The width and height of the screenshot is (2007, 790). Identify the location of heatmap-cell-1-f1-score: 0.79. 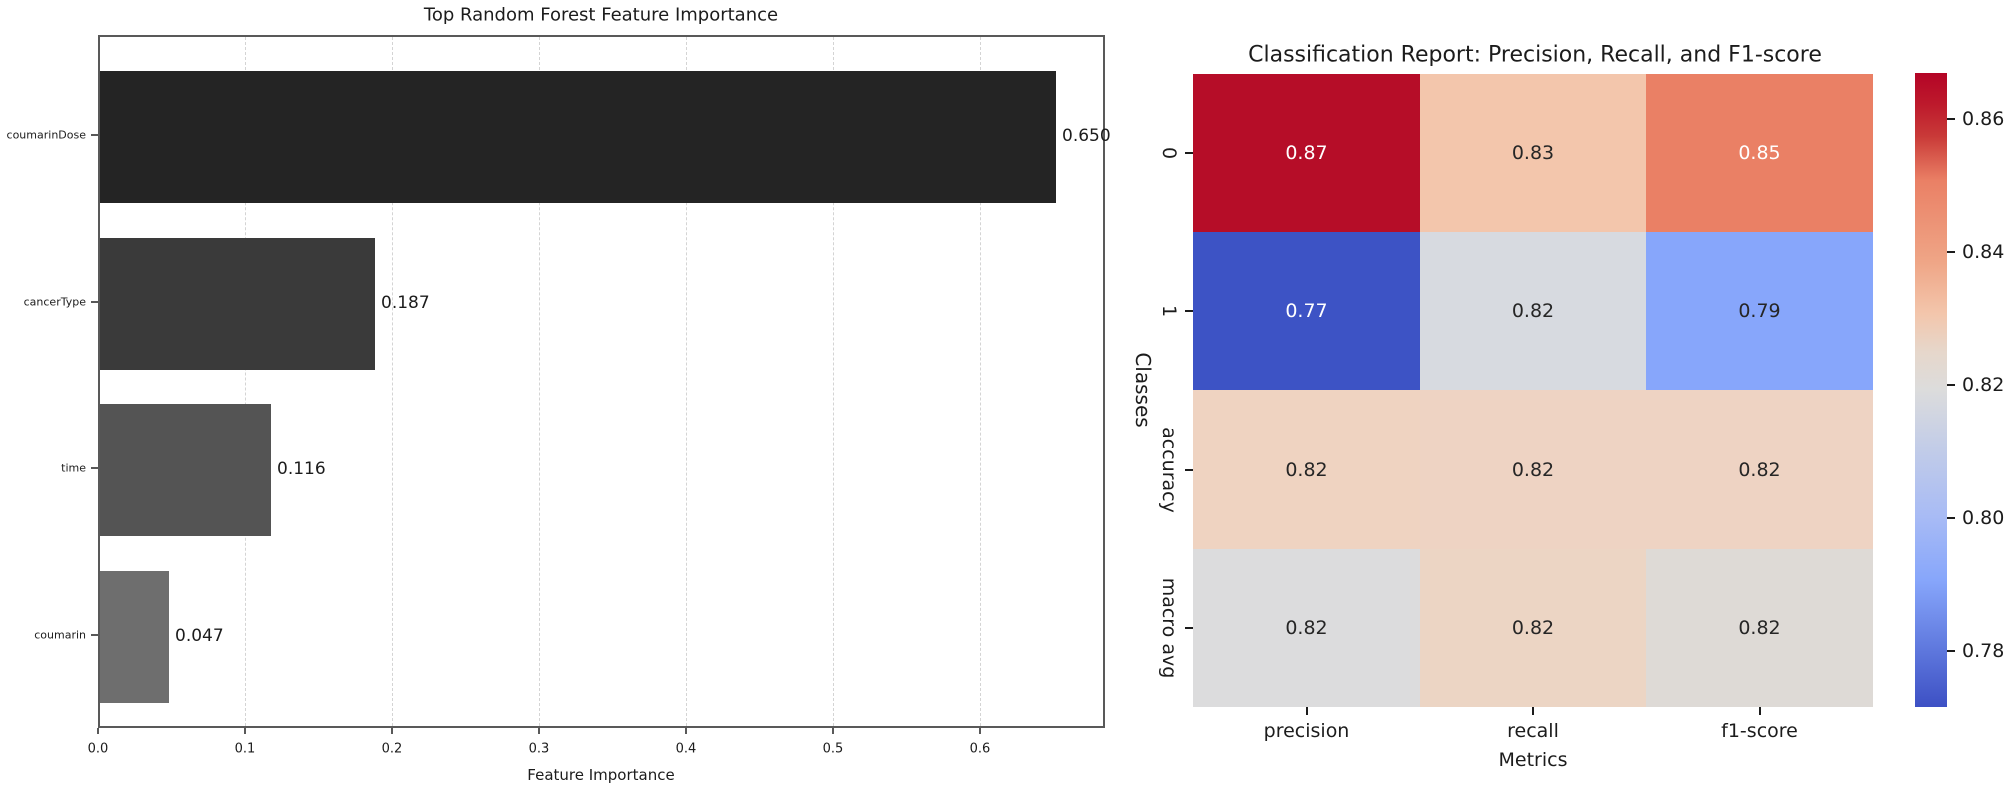
(1759, 311).